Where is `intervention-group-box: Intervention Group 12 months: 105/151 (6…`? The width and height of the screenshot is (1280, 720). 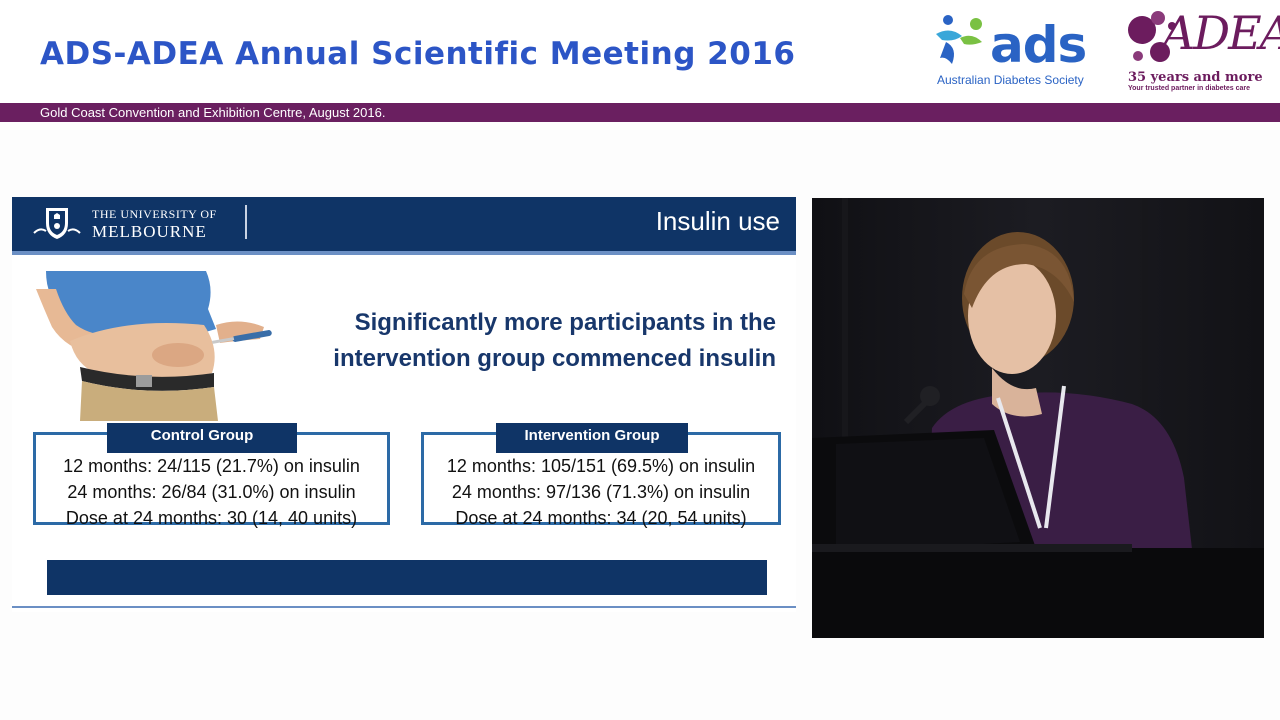
intervention-group-box: Intervention Group 12 months: 105/151 (6… is located at coordinates (601, 475).